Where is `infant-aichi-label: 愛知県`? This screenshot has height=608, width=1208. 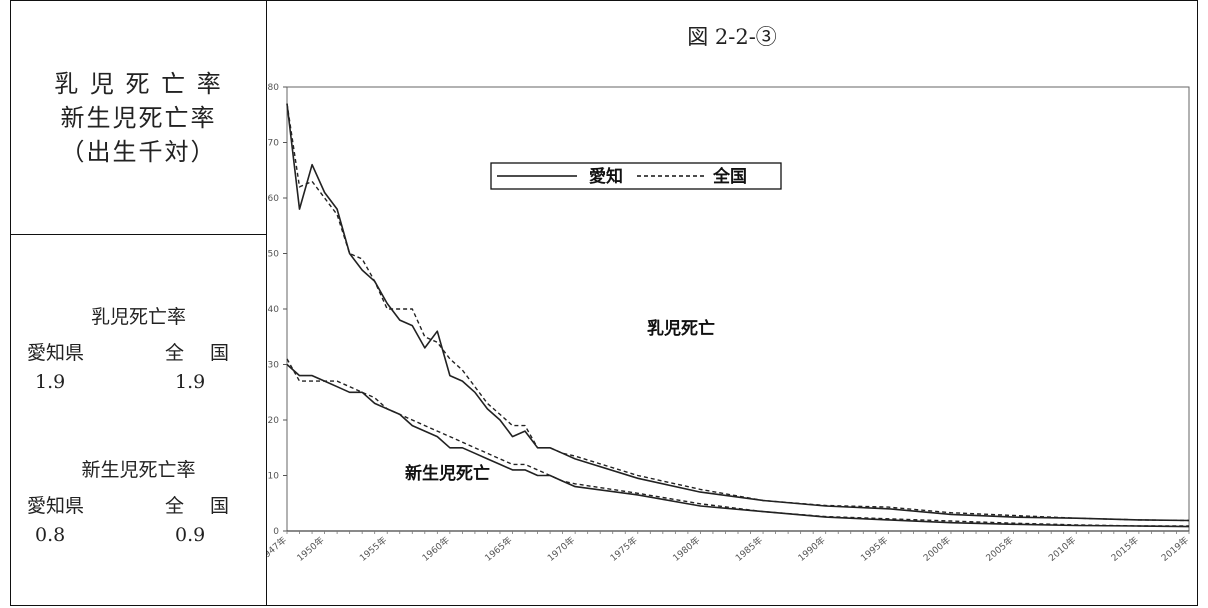
infant-aichi-label: 愛知県 is located at coordinates (56, 353).